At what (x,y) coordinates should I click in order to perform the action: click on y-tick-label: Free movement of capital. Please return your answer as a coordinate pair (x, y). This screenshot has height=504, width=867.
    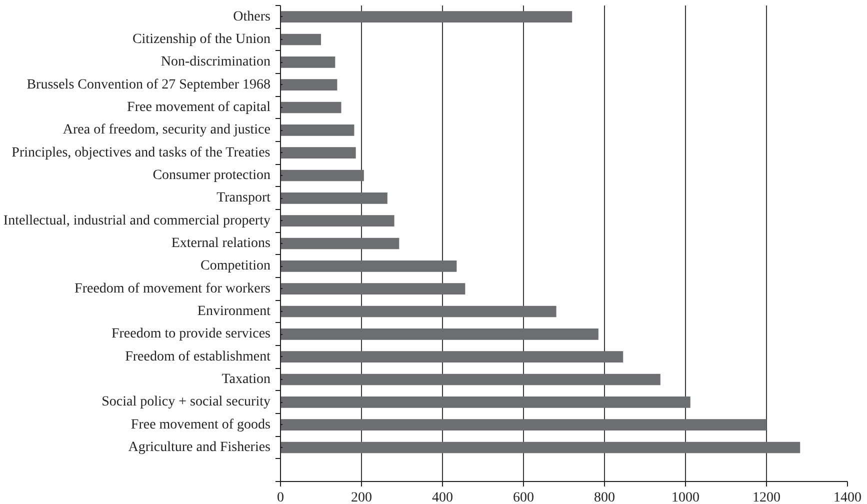
    Looking at the image, I should click on (199, 107).